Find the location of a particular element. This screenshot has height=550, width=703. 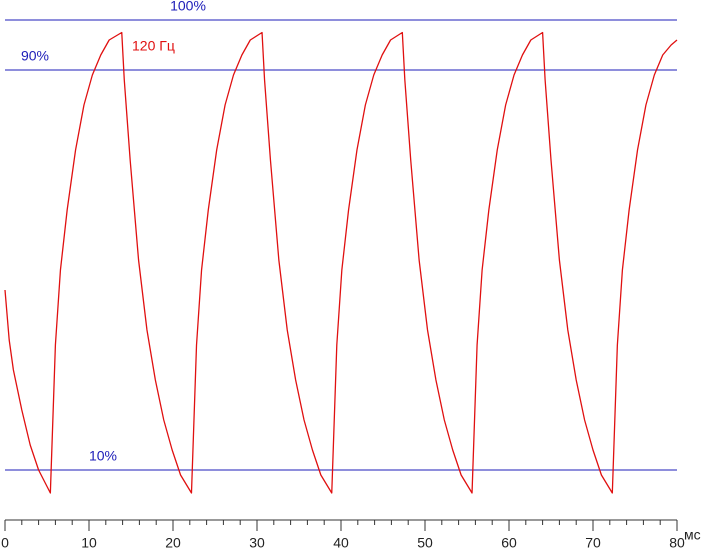

x-tick-label: 70 is located at coordinates (593, 542).